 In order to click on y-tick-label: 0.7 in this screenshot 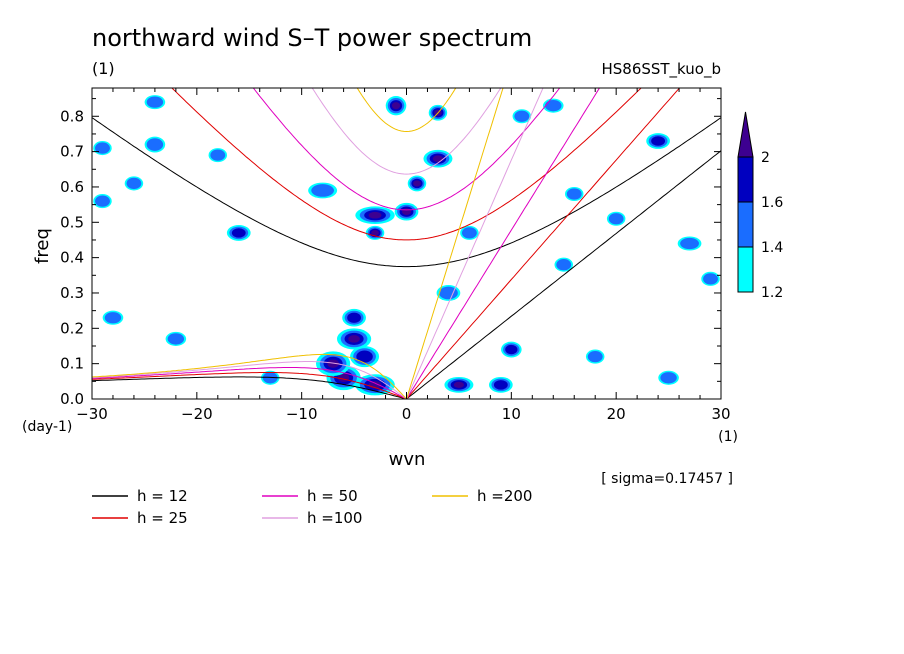, I will do `click(72, 152)`.